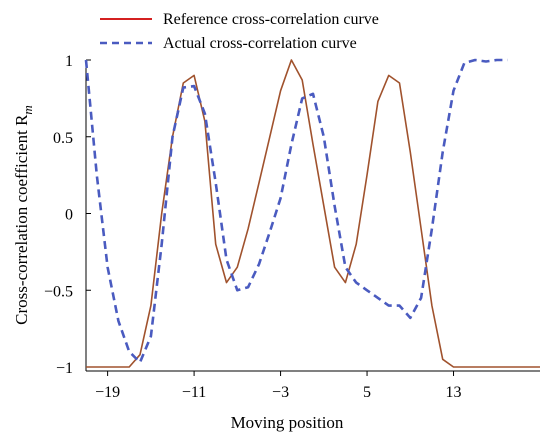  Describe the element at coordinates (69, 215) in the screenshot. I see `y-tick-label: 0` at that location.